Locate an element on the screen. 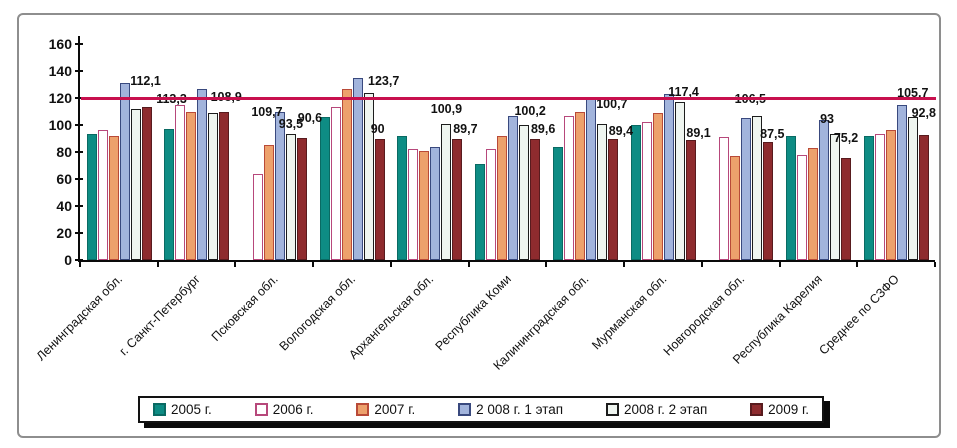 This screenshot has height=448, width=957. category-label: Вологодская обл. is located at coordinates (317, 313).